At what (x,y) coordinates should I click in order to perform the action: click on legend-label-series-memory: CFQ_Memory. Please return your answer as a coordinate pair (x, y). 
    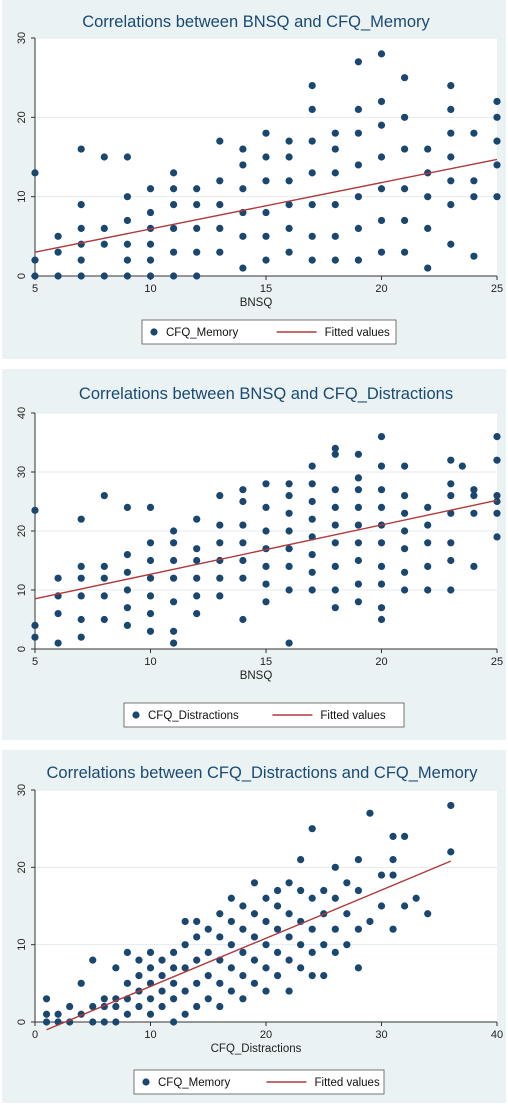
    Looking at the image, I should click on (202, 333).